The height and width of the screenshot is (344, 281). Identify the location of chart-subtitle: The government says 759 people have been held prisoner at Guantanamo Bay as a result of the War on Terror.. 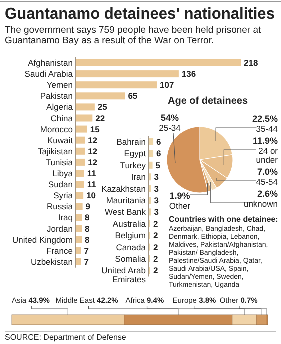
(133, 35).